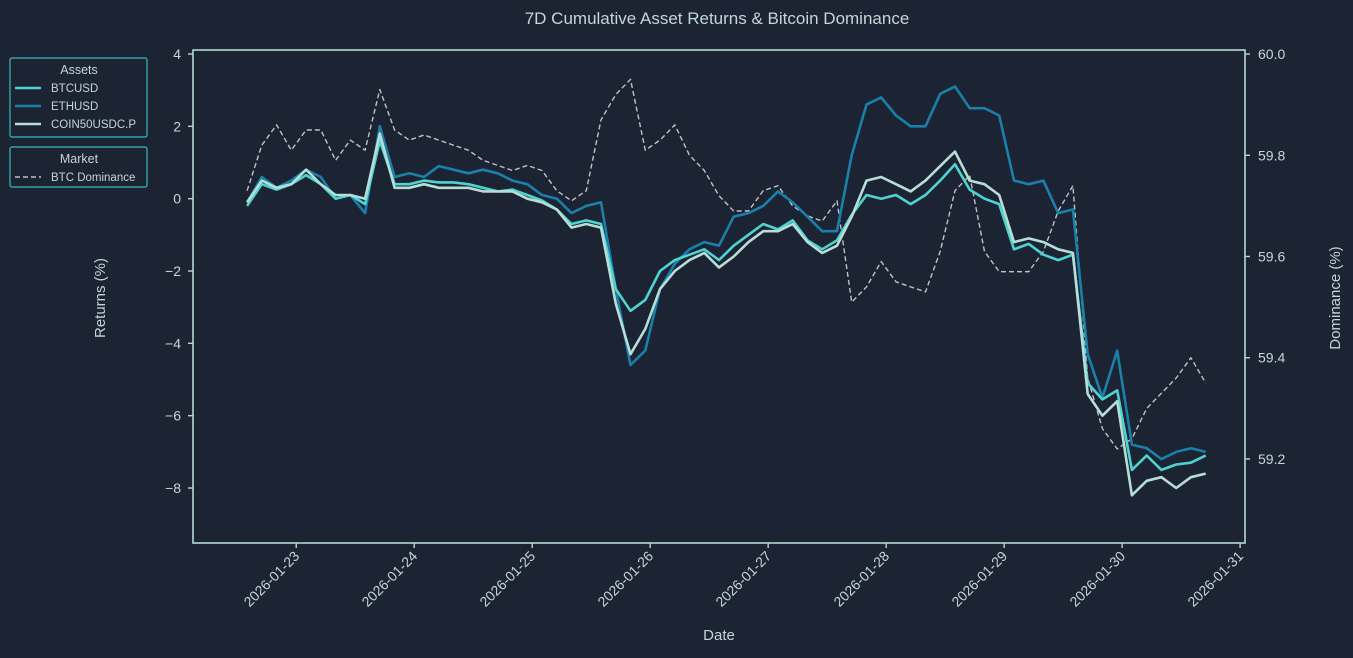  Describe the element at coordinates (1097, 579) in the screenshot. I see `x-tick-label: 2026-01-30` at that location.